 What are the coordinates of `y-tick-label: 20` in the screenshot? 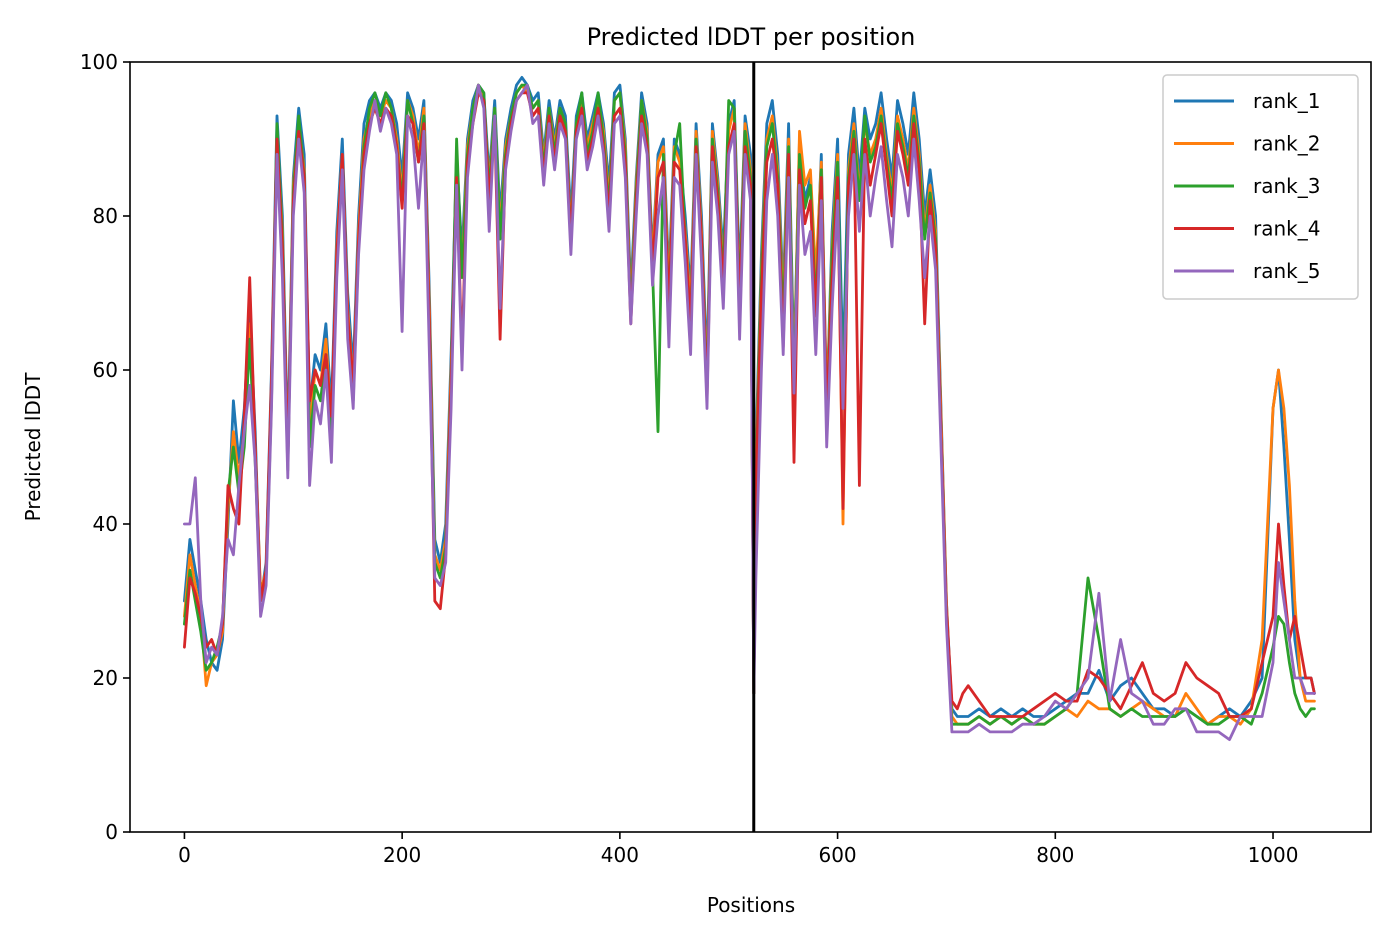 It's located at (105, 678).